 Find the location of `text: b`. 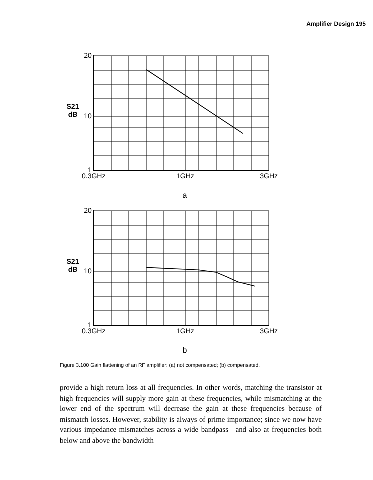

text: b is located at coordinates (185, 350).